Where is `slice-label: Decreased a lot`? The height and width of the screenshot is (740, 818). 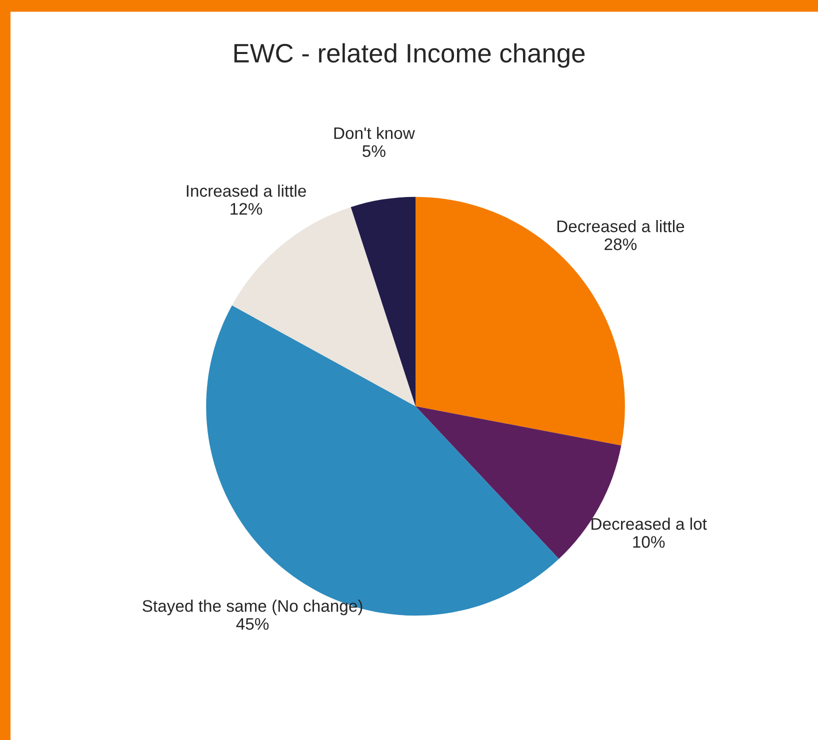
slice-label: Decreased a lot is located at coordinates (649, 524).